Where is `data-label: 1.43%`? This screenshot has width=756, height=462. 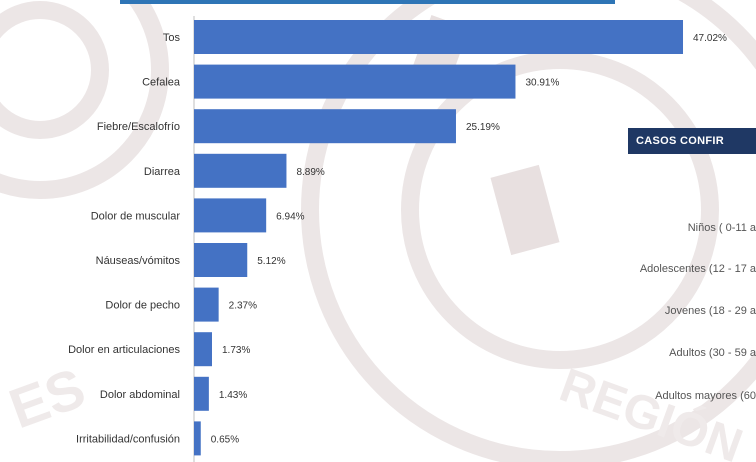
data-label: 1.43% is located at coordinates (233, 395).